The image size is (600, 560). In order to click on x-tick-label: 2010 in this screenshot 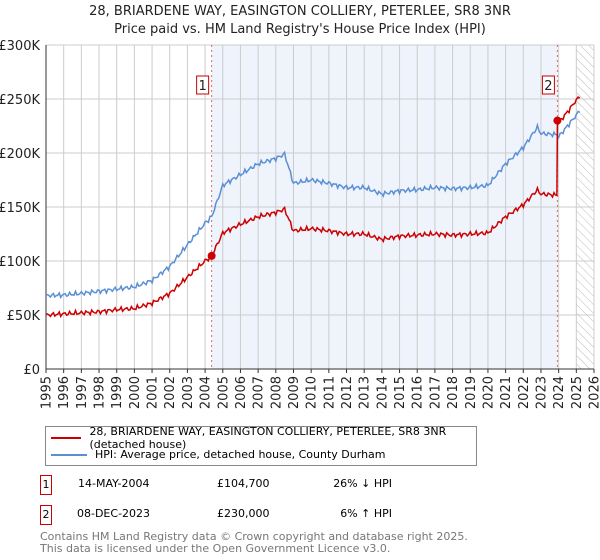, I will do `click(312, 392)`.